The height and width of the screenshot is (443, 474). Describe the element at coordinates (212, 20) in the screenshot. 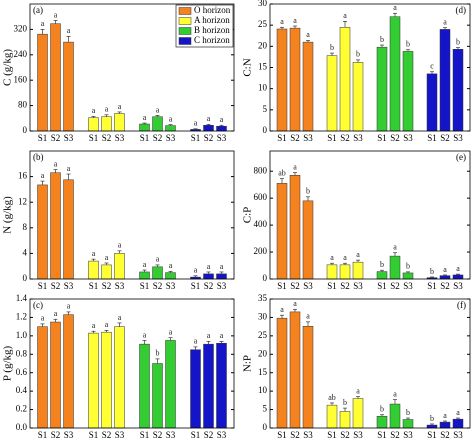

I see `legend-label: A horizon` at that location.